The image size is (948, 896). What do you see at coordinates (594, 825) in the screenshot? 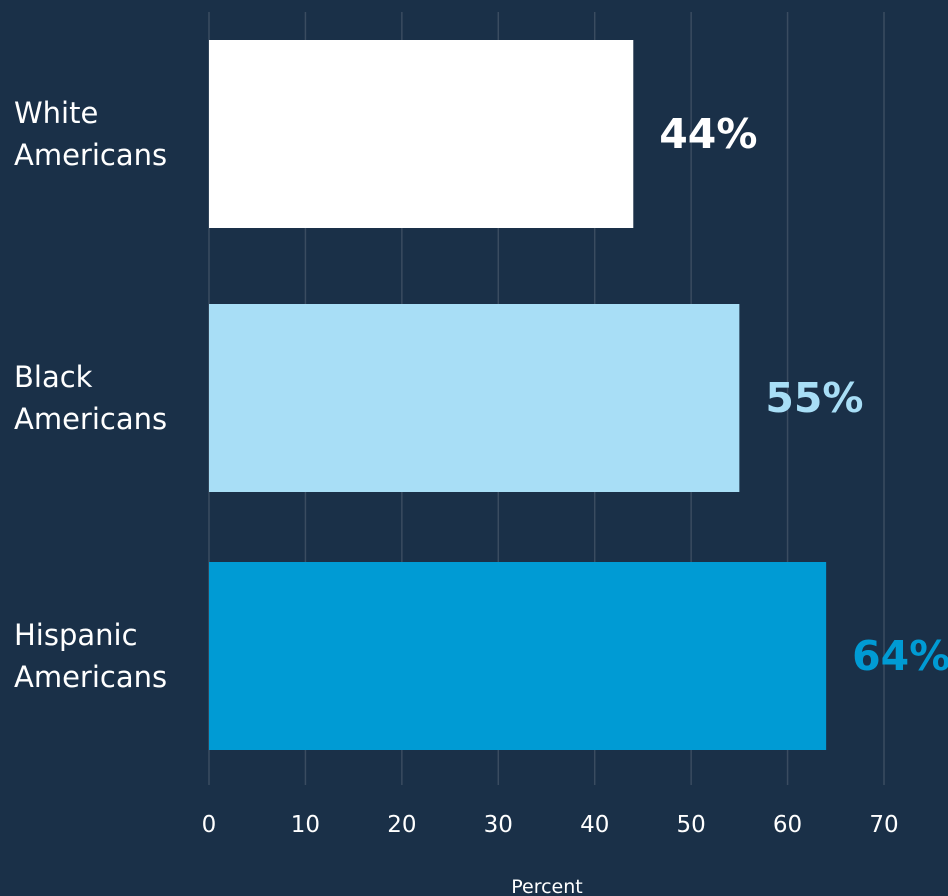
I see `x-tick-label: 40` at bounding box center [594, 825].